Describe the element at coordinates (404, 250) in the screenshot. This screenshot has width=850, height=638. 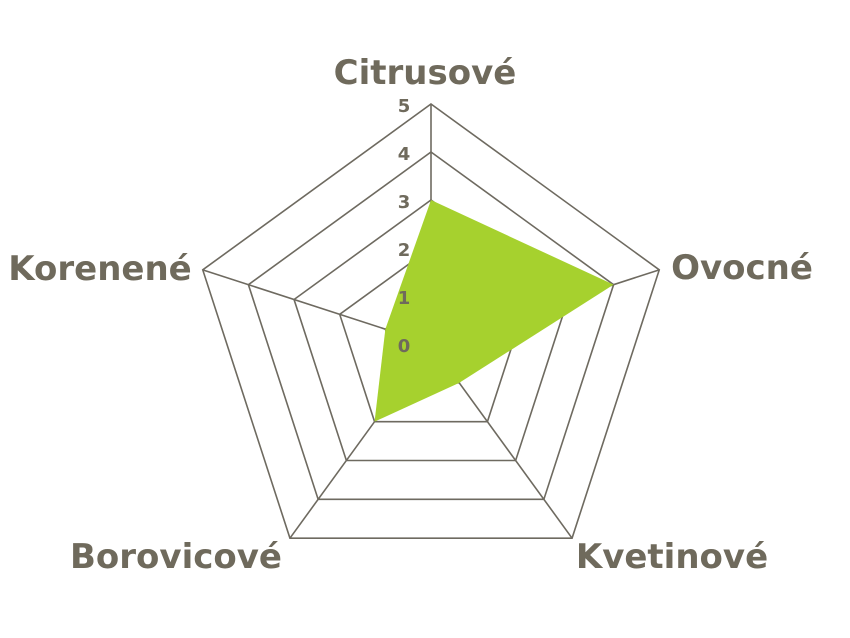
I see `tick-label-2: 2` at that location.